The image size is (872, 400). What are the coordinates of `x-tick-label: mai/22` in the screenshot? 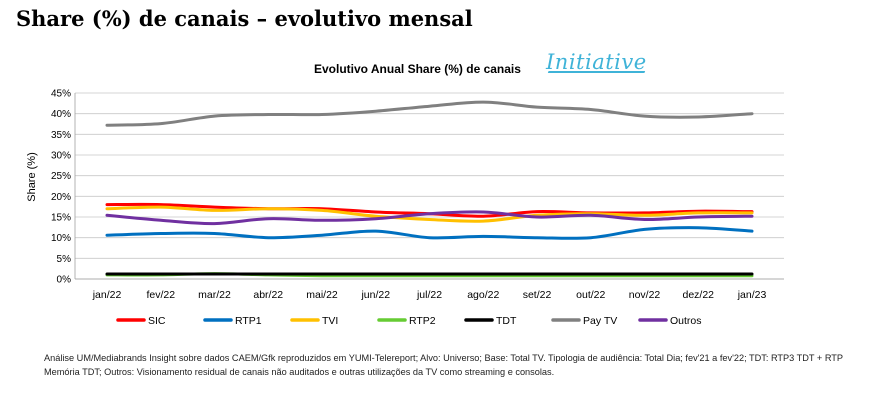 It's located at (322, 295).